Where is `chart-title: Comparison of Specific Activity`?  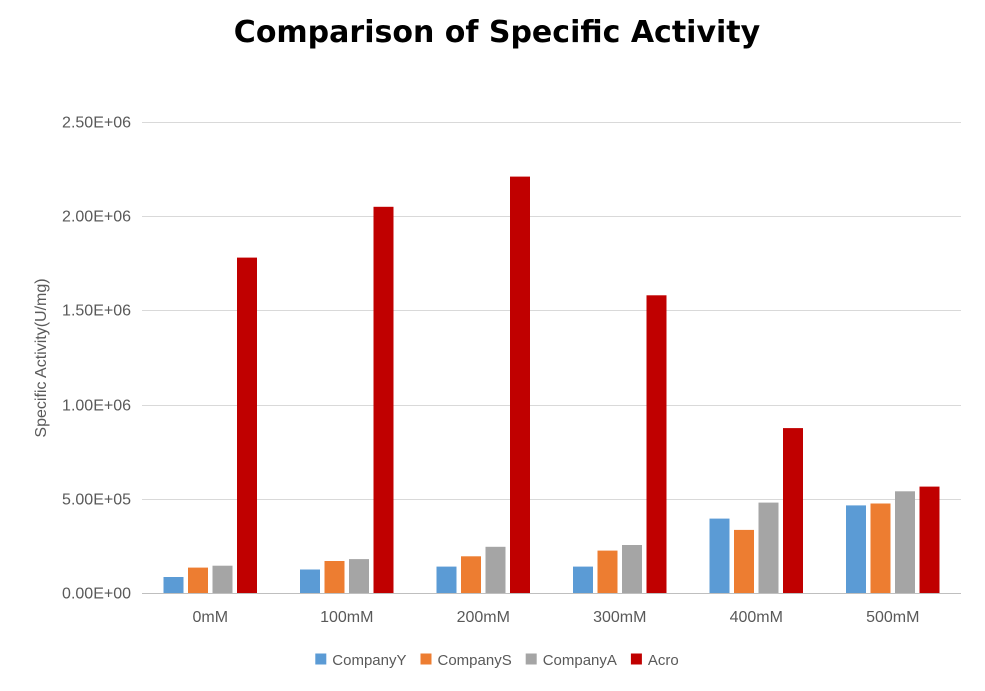
chart-title: Comparison of Specific Activity is located at coordinates (497, 32).